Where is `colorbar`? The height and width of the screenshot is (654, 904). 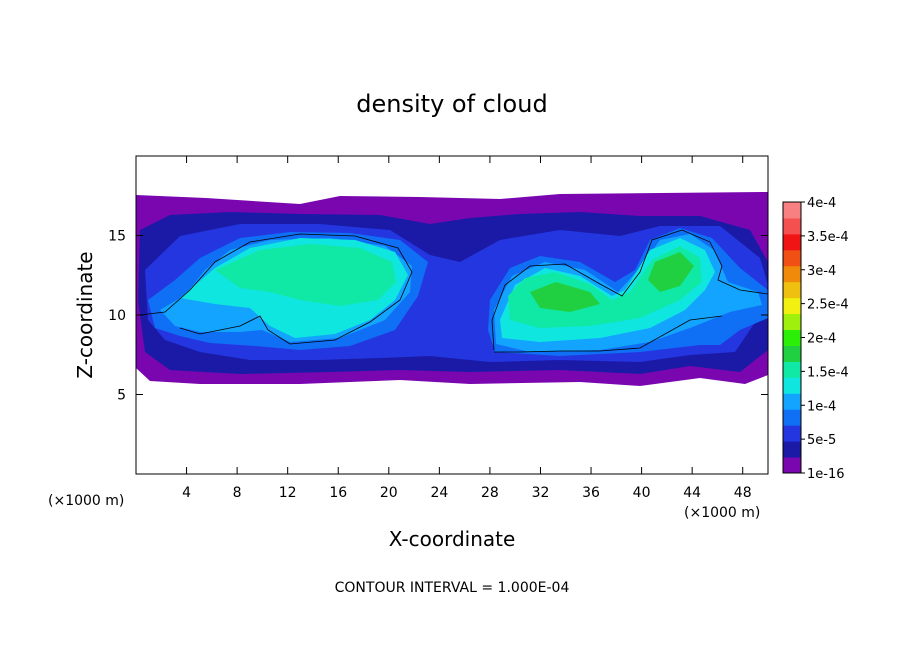
colorbar is located at coordinates (792, 337).